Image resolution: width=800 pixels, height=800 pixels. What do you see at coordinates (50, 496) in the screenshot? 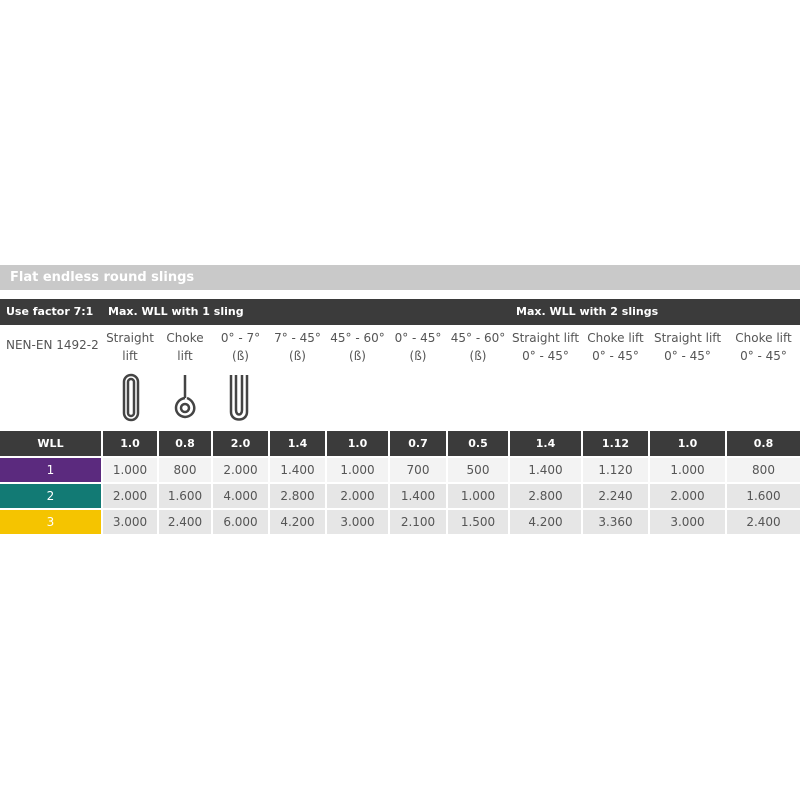
I see `row-label: 2` at bounding box center [50, 496].